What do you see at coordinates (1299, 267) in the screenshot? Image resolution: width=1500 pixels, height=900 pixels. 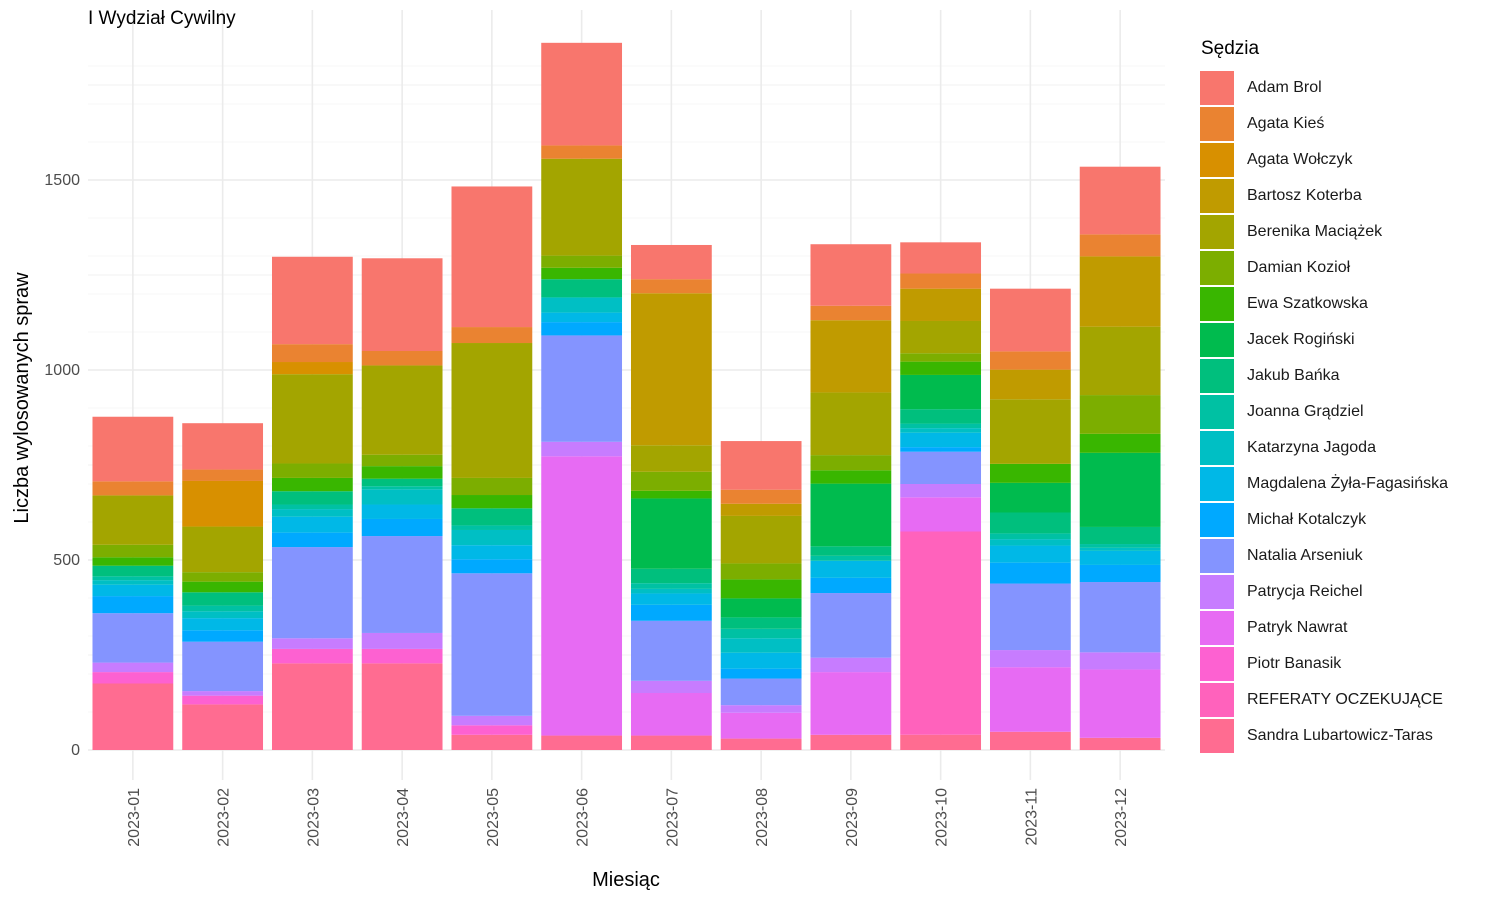 I see `legend-label: Damian Kozioł` at bounding box center [1299, 267].